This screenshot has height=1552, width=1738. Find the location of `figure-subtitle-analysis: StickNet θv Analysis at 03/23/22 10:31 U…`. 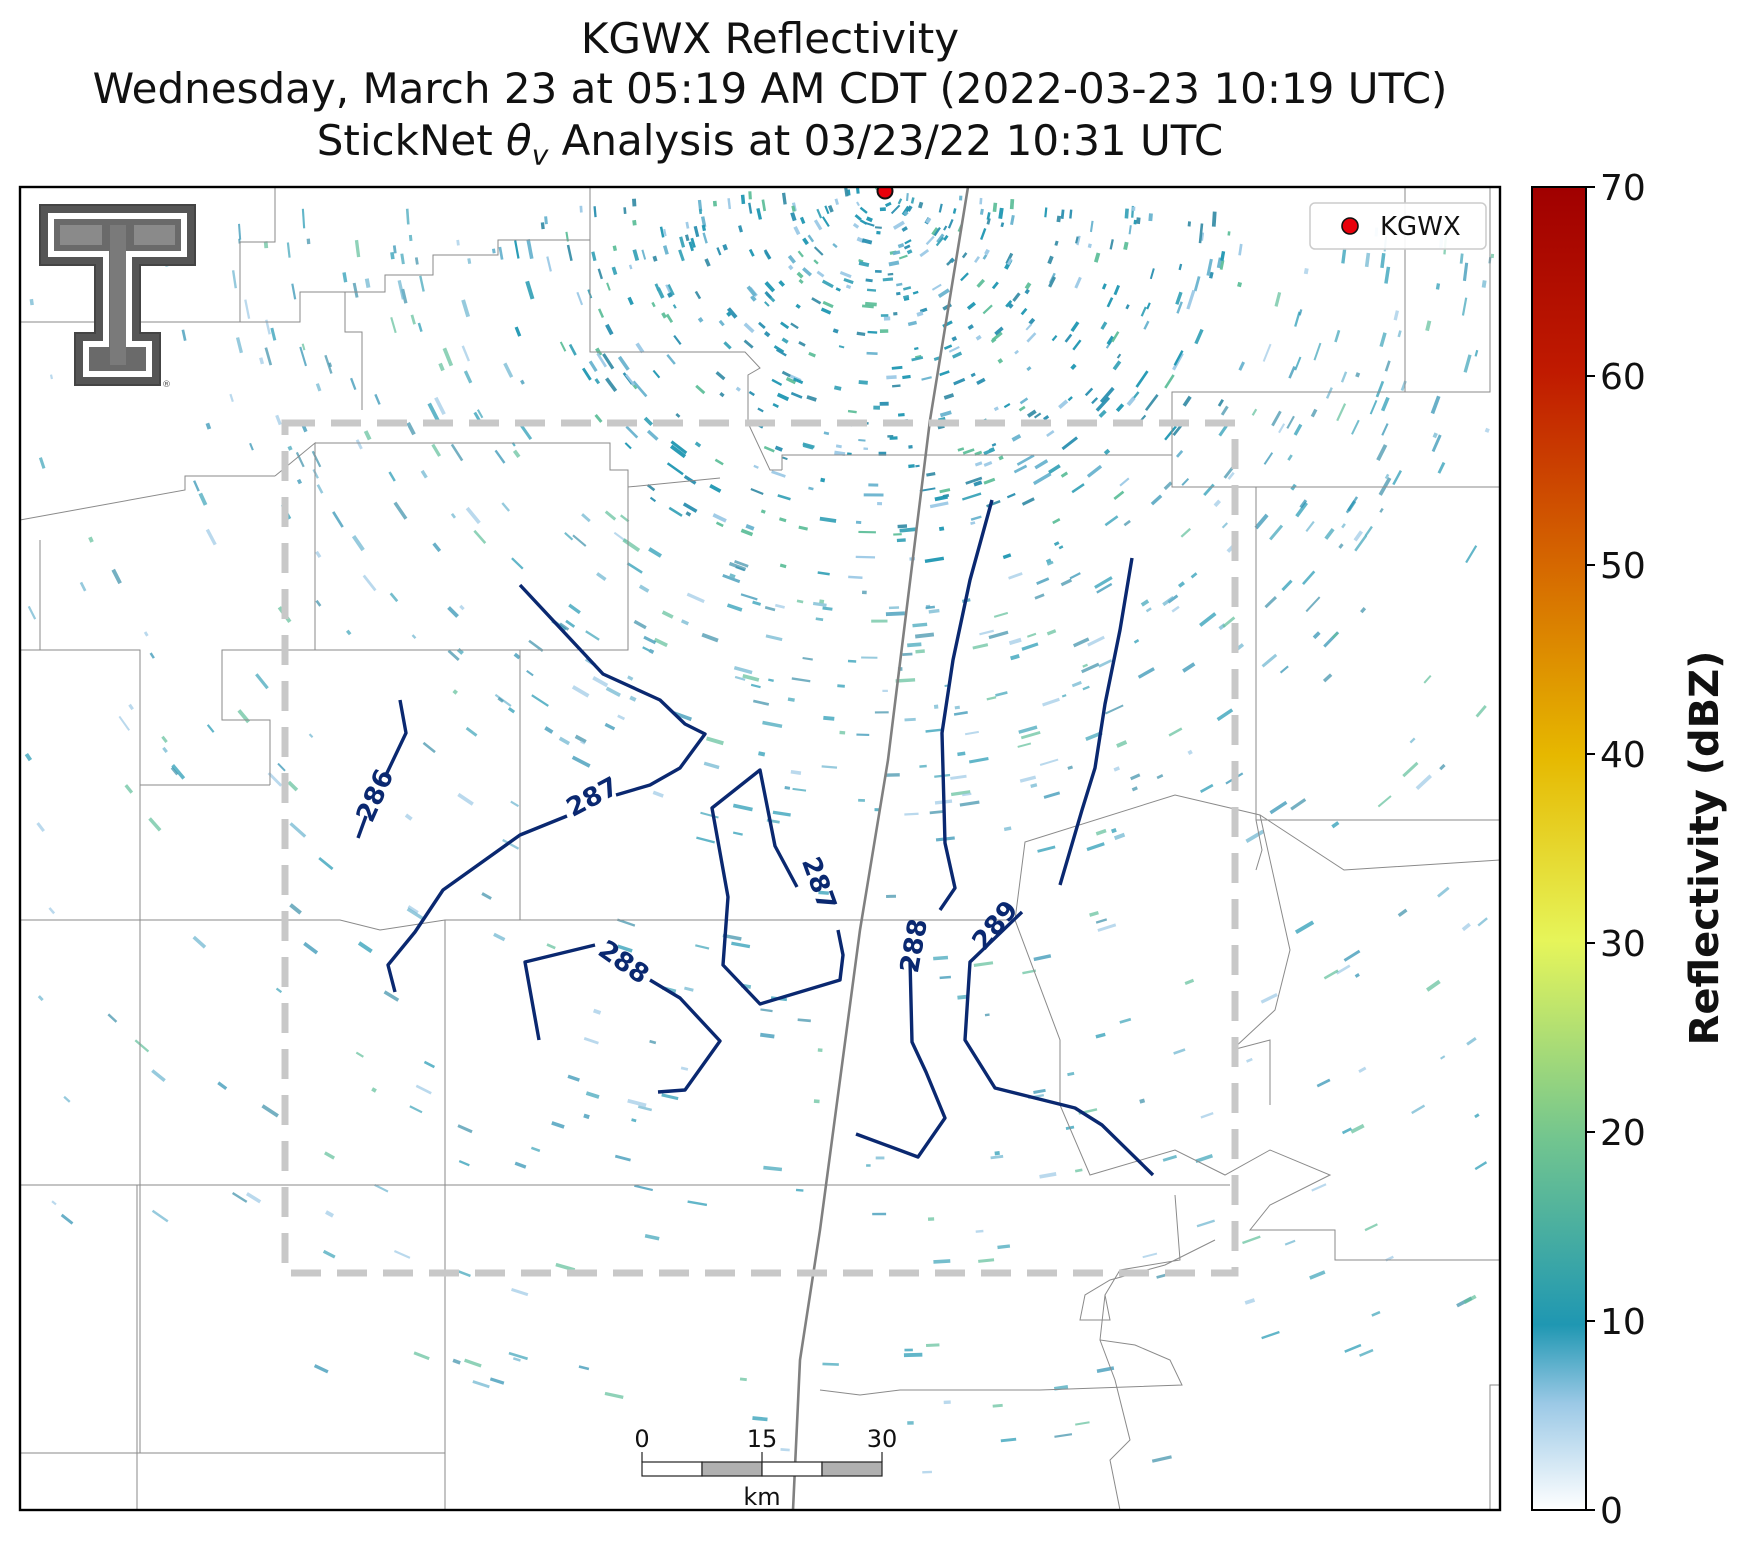

figure-subtitle-analysis: StickNet θv Analysis at 03/23/22 10:31 U… is located at coordinates (770, 144).